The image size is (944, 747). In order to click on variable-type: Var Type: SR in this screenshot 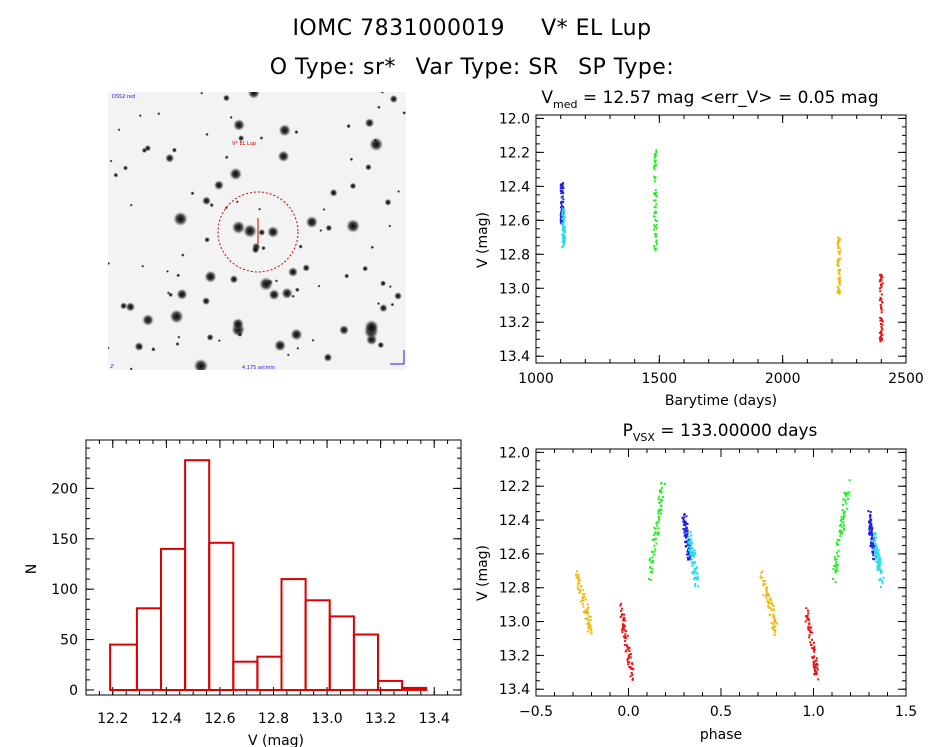, I will do `click(487, 67)`.